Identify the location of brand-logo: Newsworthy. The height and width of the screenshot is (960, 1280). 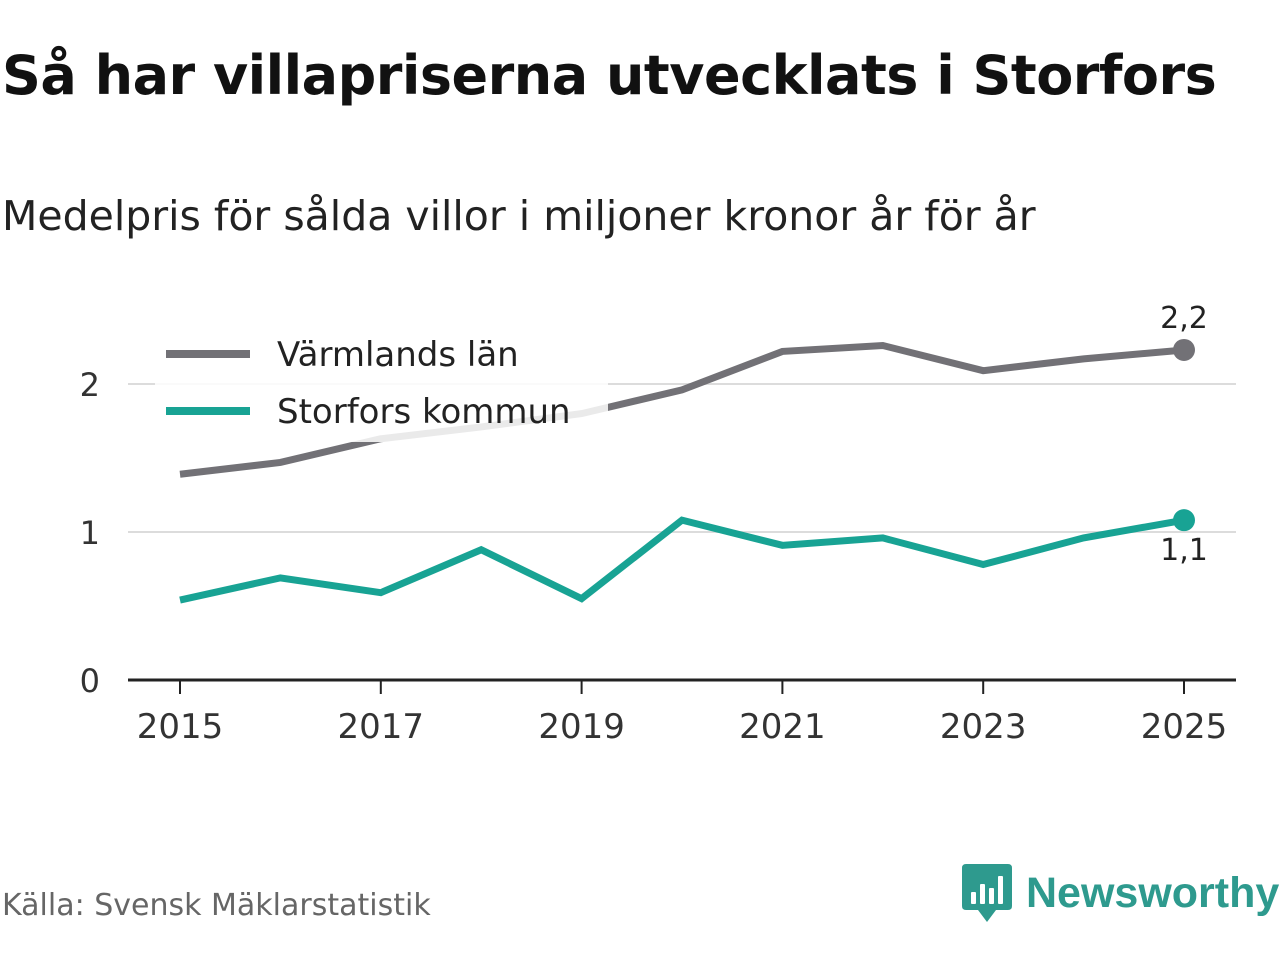
(1120, 893).